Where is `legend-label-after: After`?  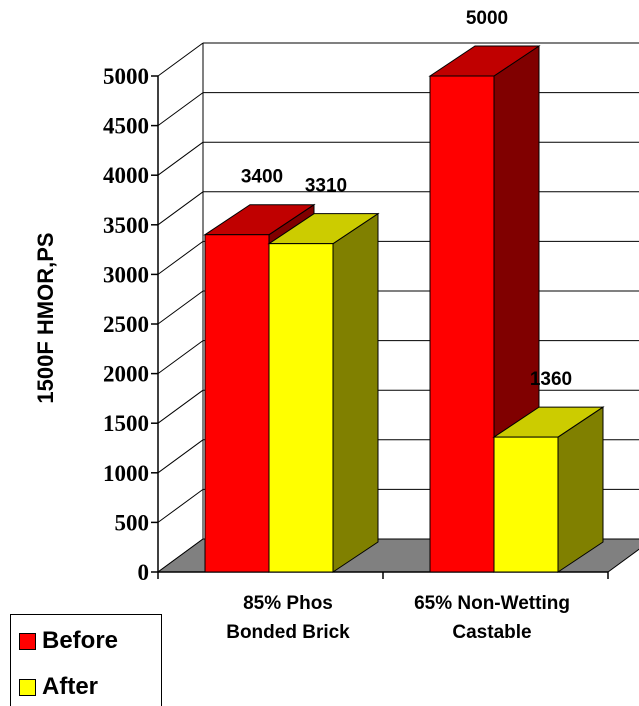 legend-label-after: After is located at coordinates (70, 686).